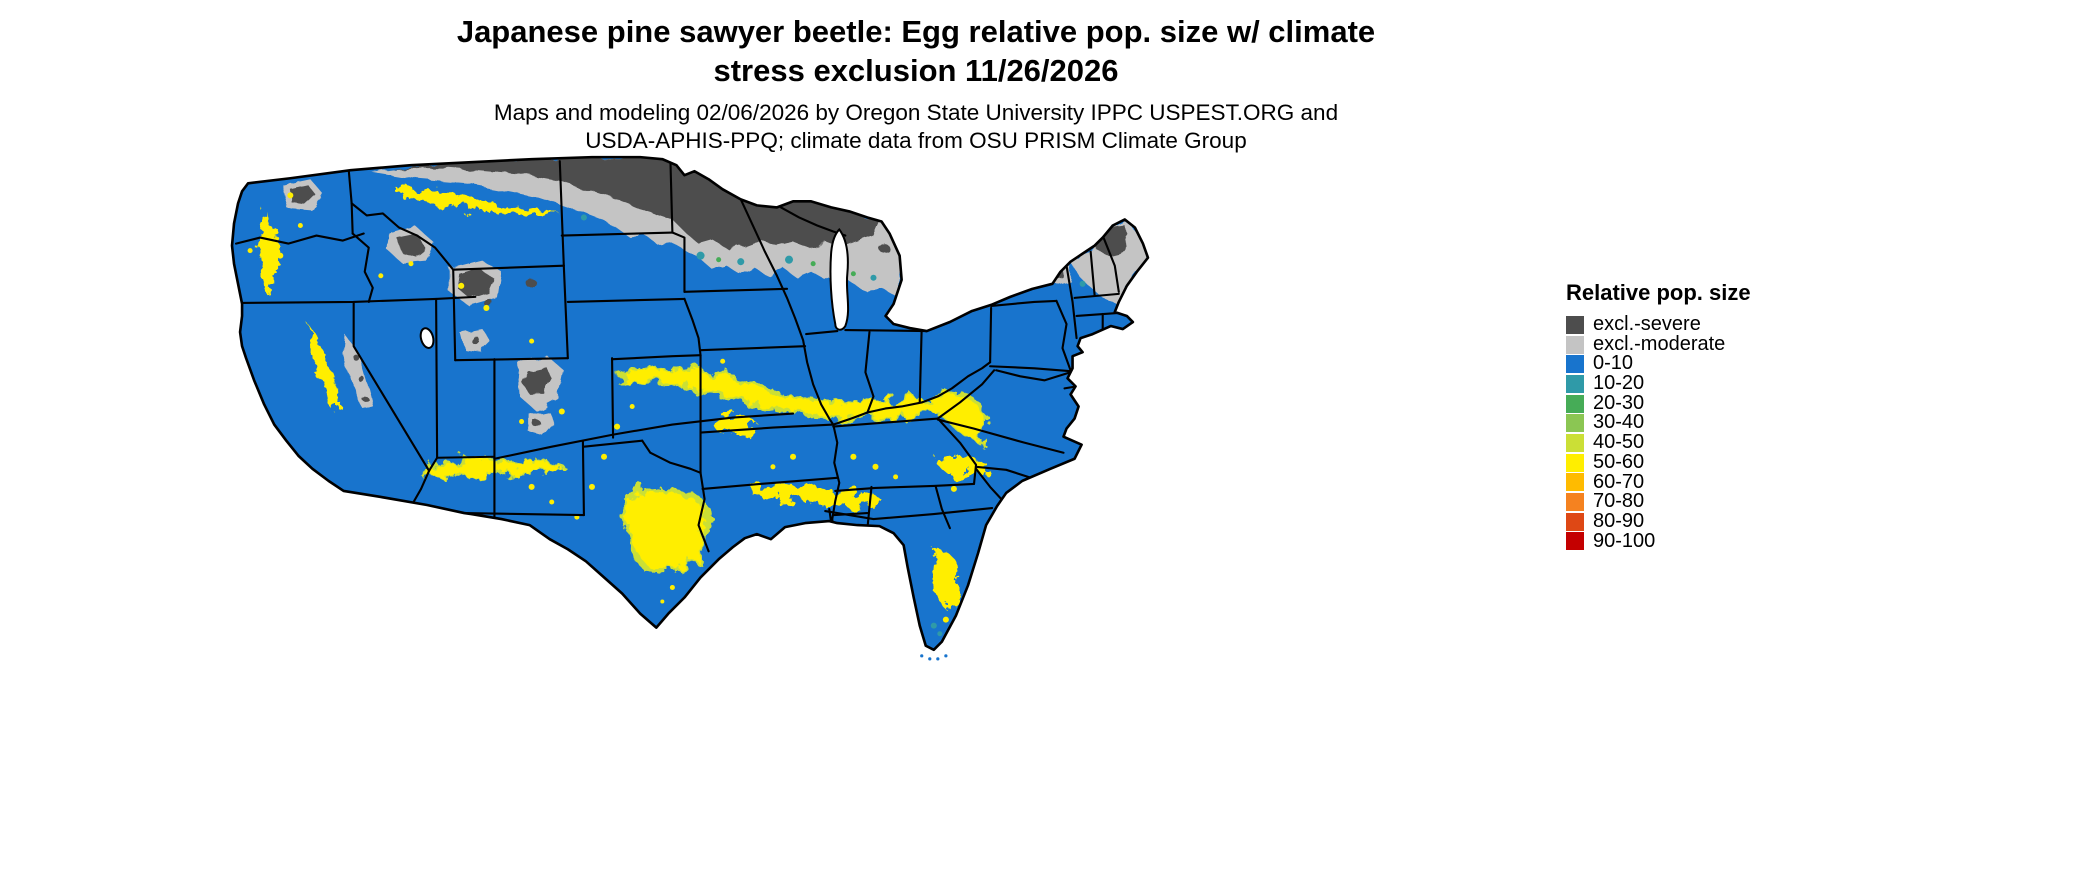 This screenshot has height=892, width=2100. Describe the element at coordinates (1613, 363) in the screenshot. I see `legend-label: 0-10` at that location.